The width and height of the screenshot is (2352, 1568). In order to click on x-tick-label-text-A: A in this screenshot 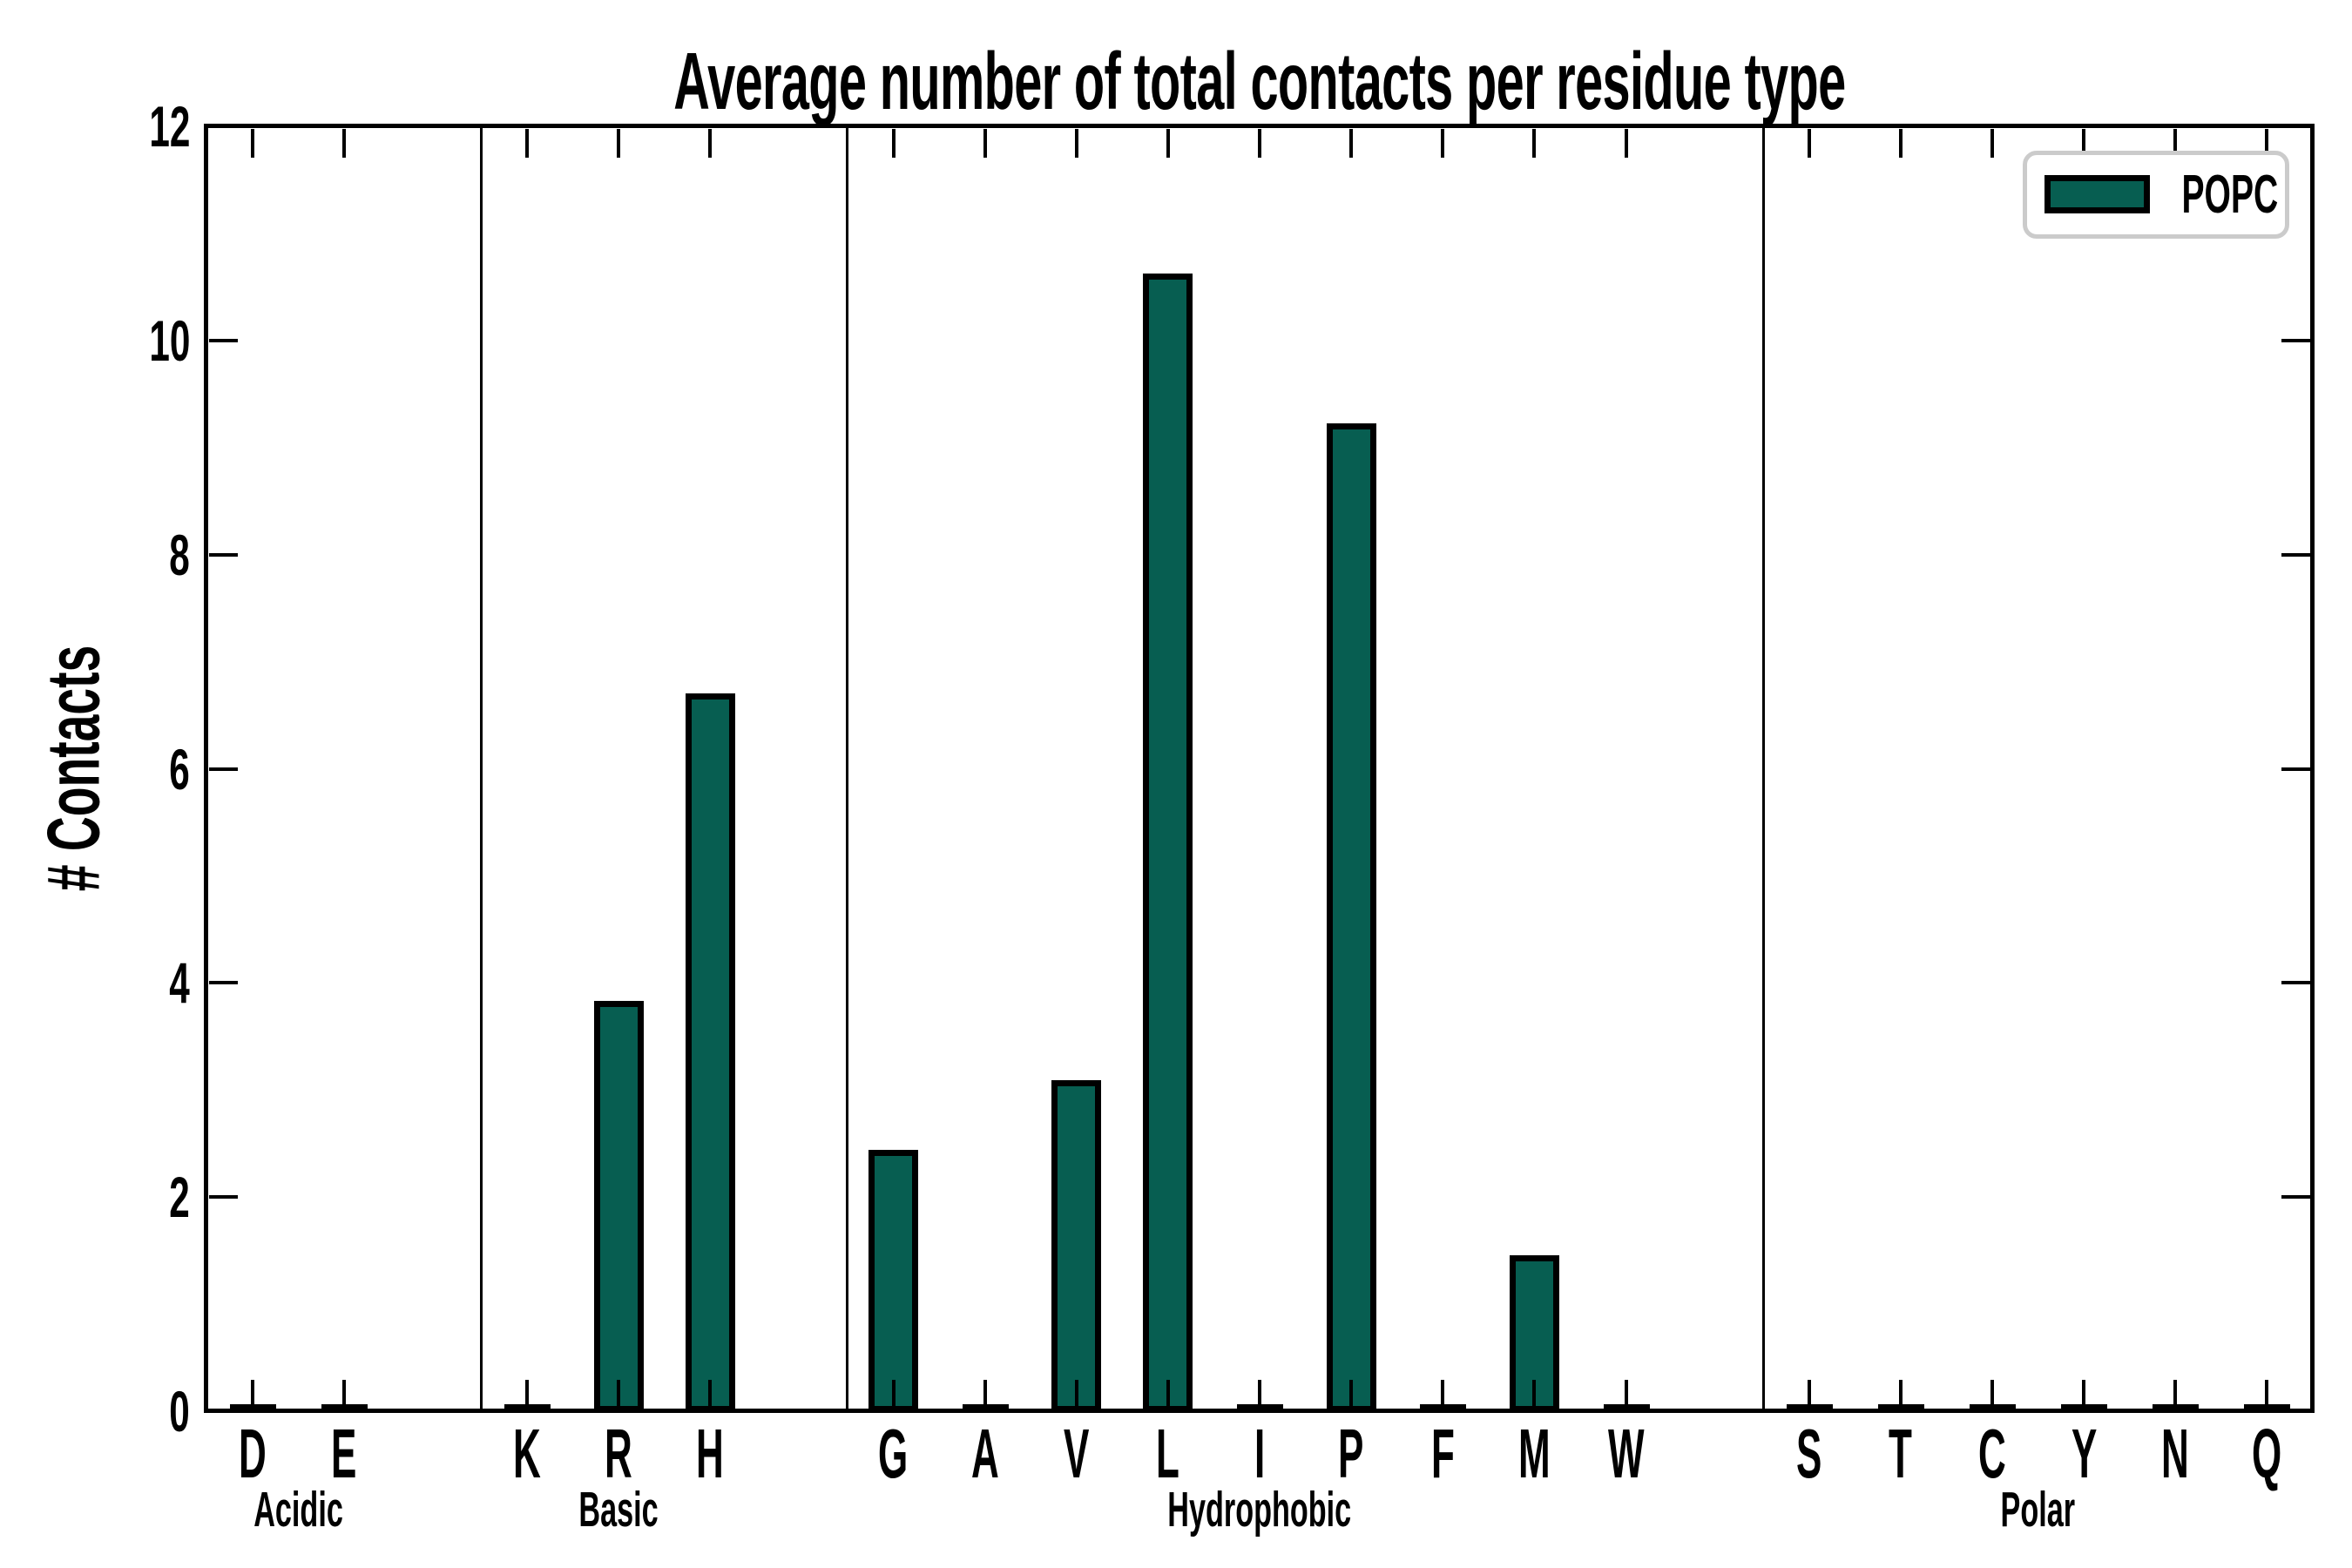, I will do `click(985, 1453)`.